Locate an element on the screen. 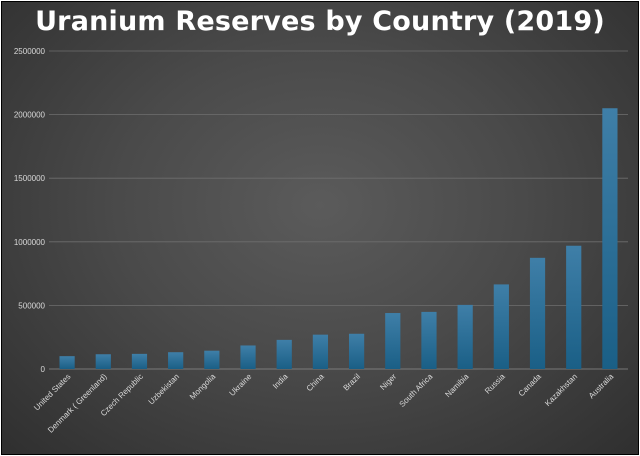 The image size is (640, 456). x-tick-label: Russia is located at coordinates (495, 384).